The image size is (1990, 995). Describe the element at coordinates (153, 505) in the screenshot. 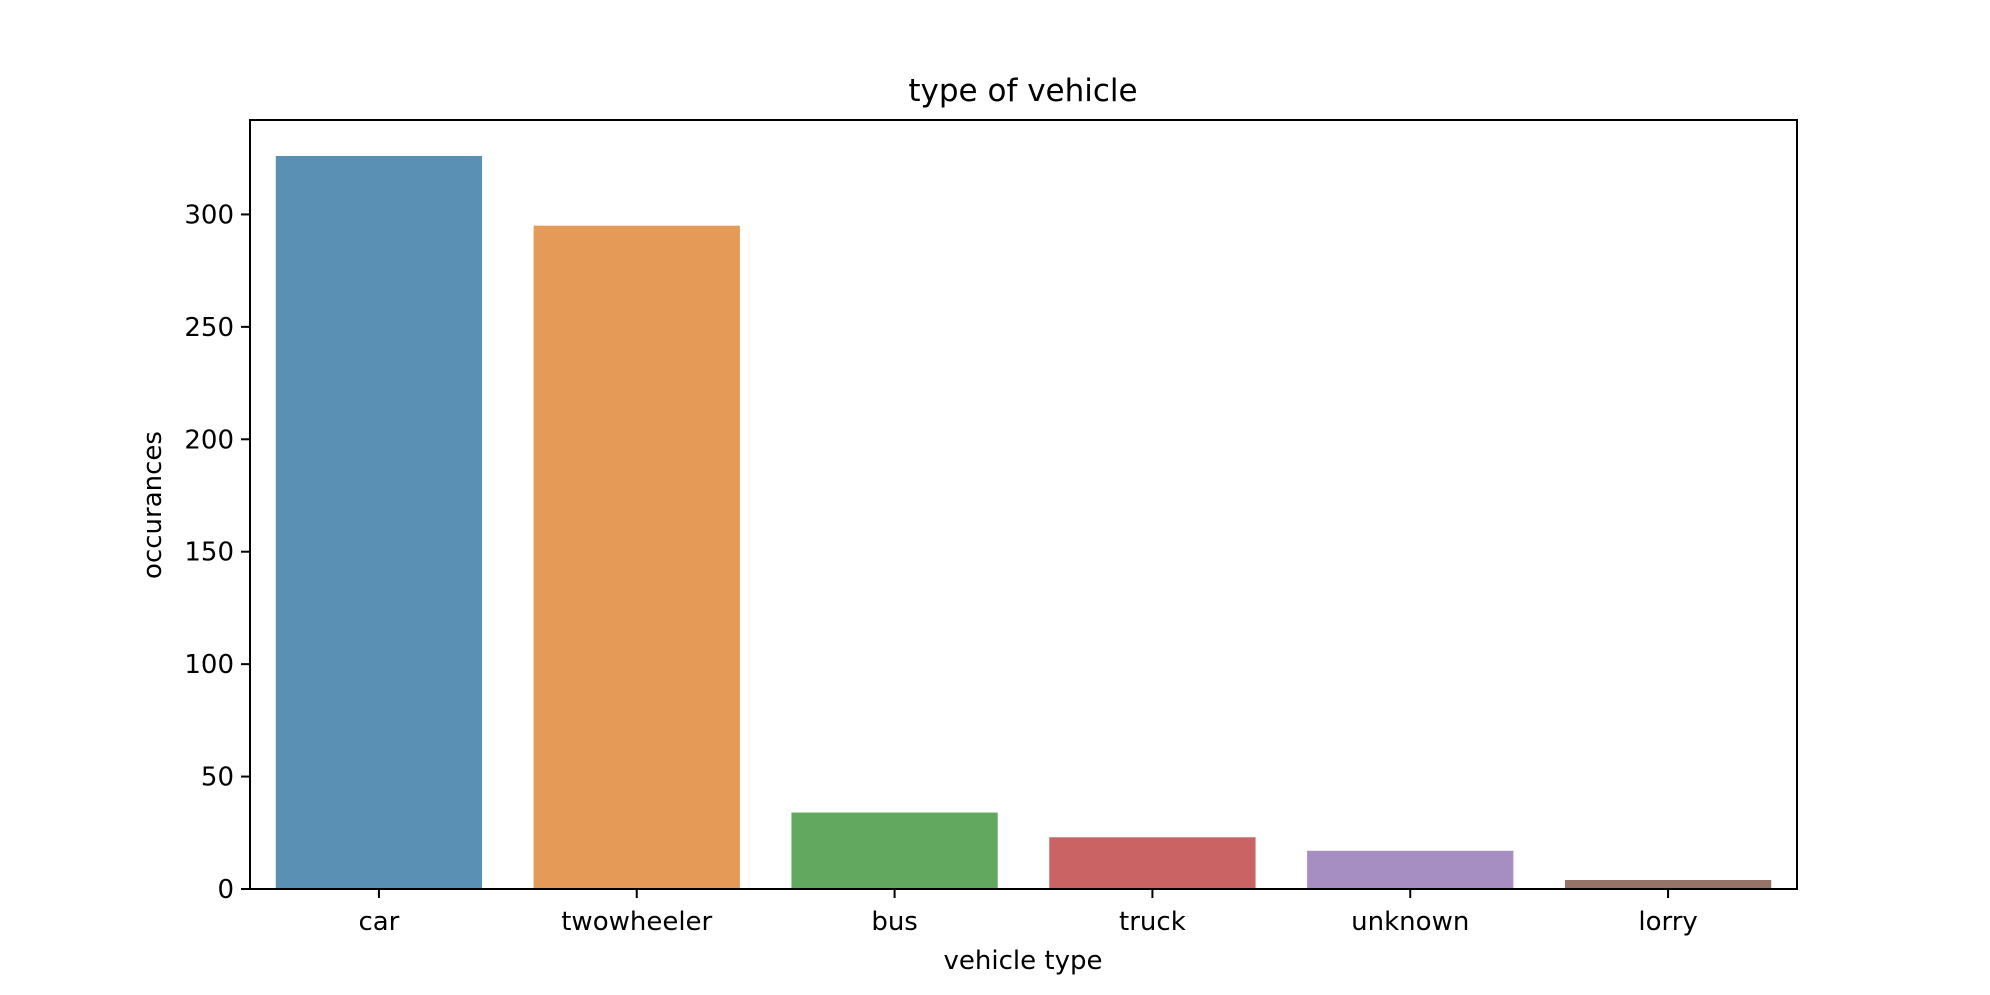

I see `y-axis-label: occurances` at that location.